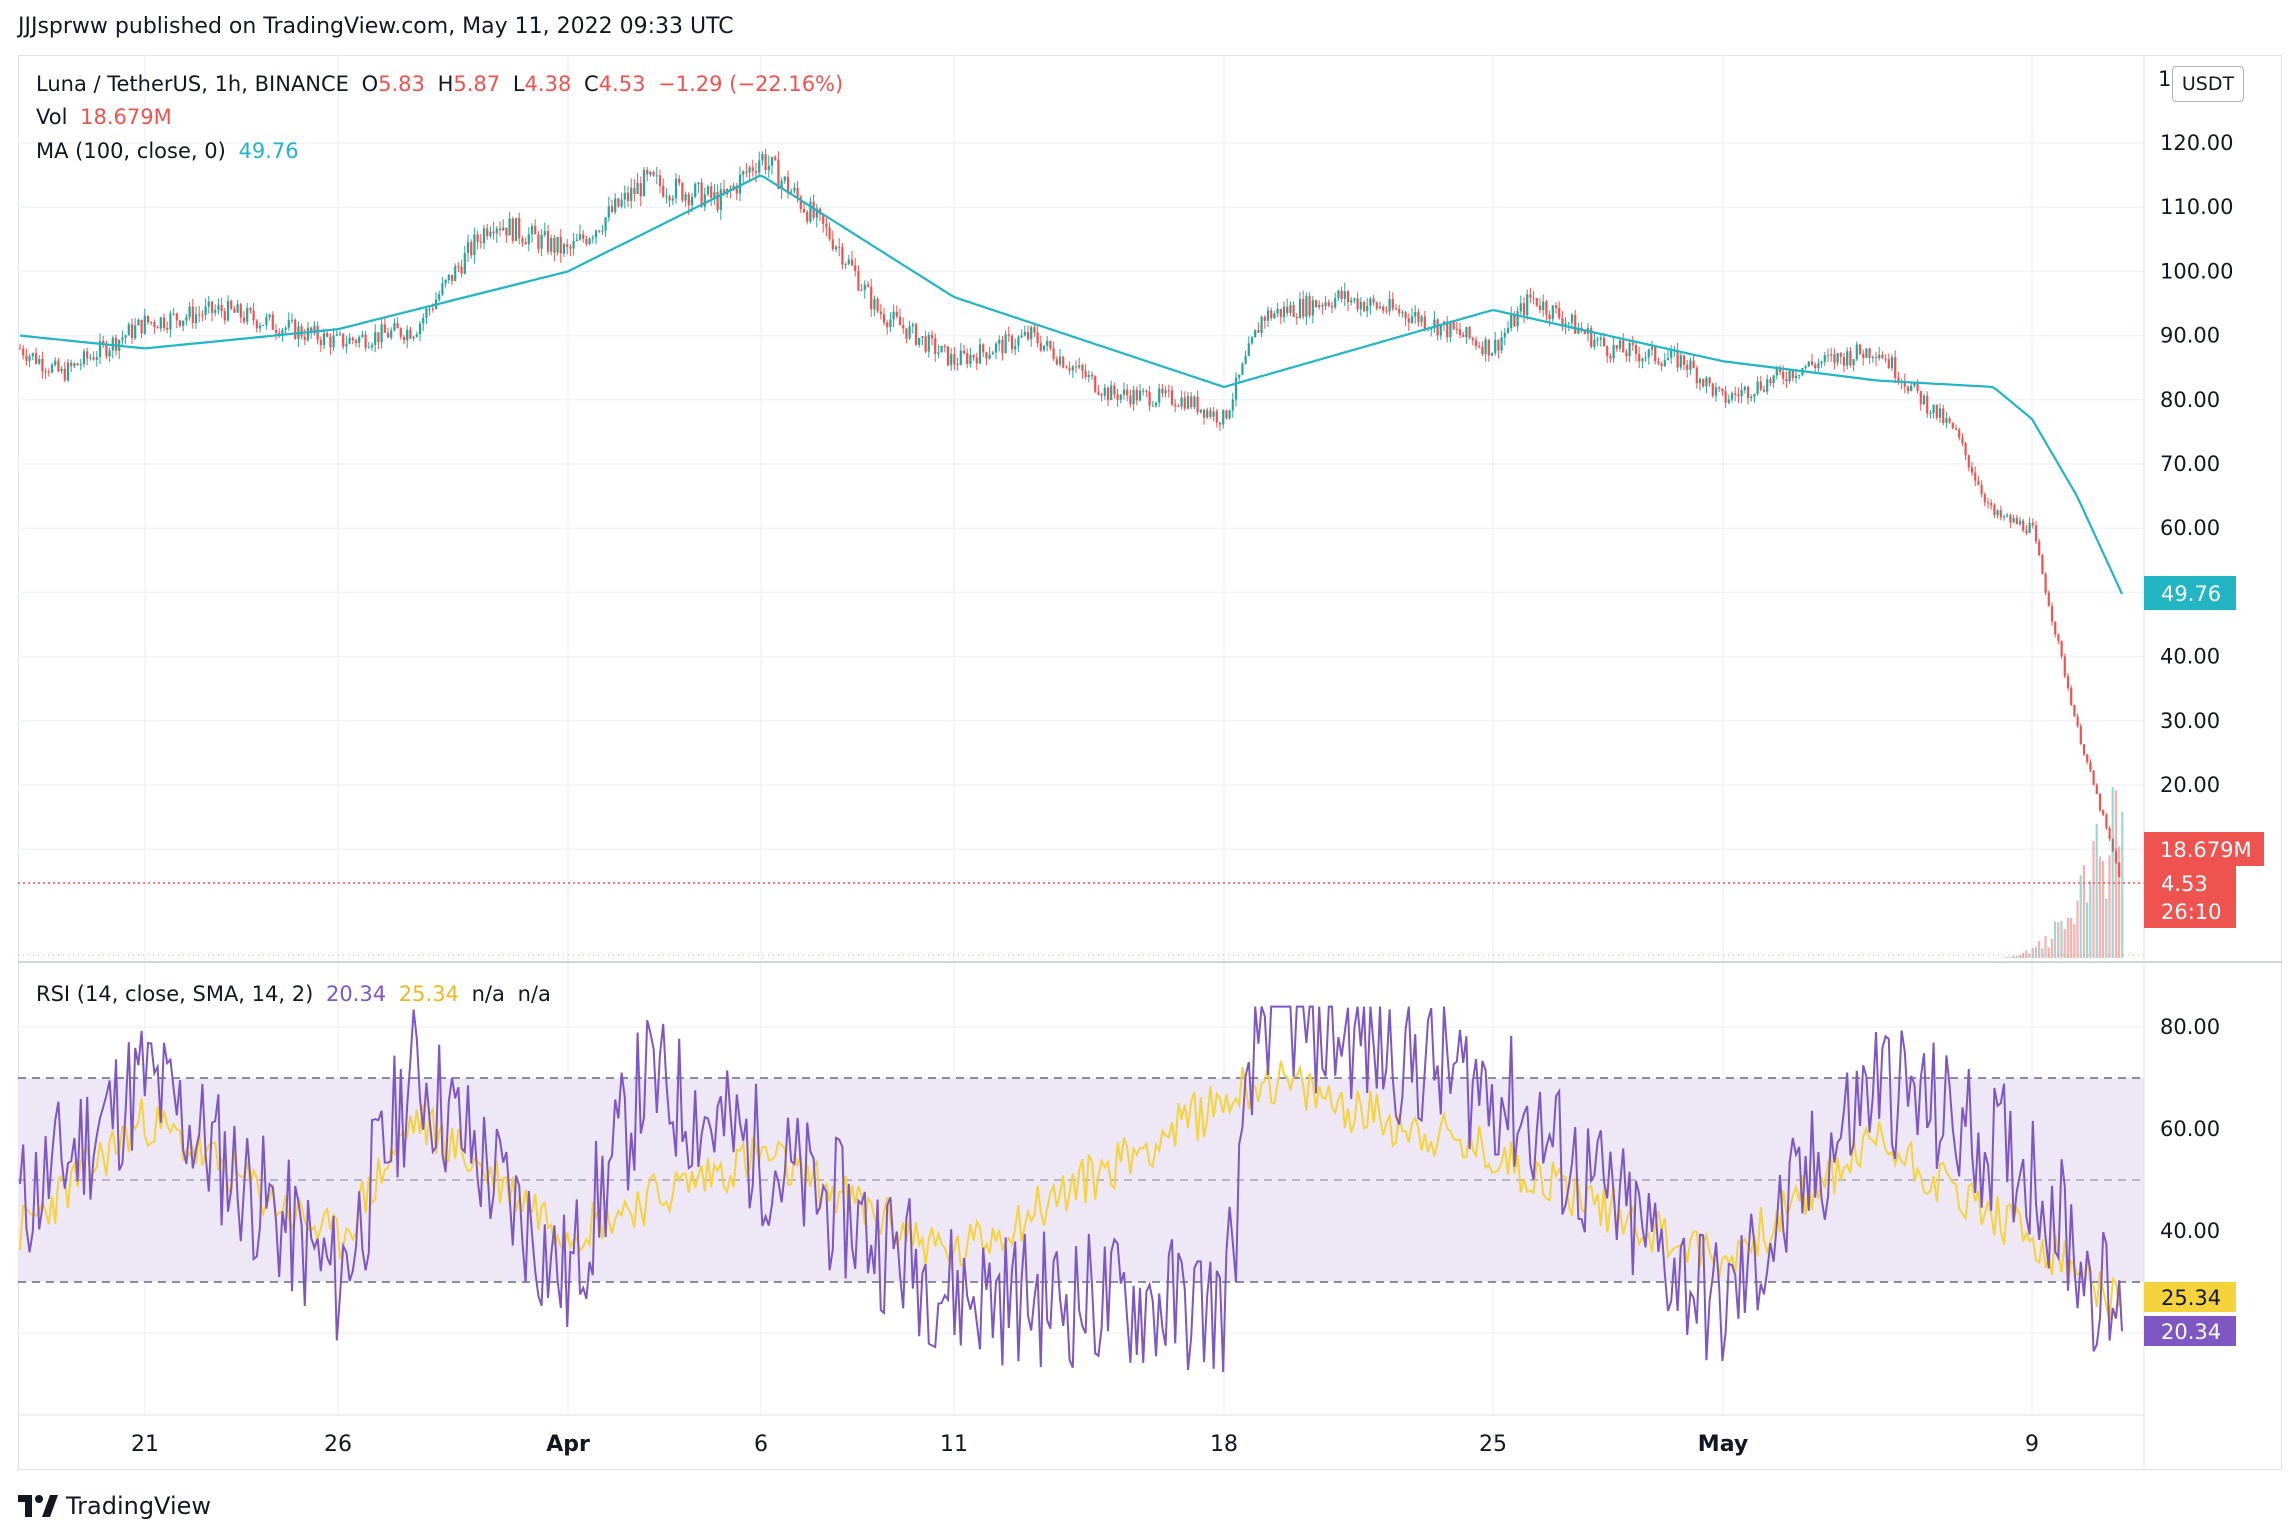 The width and height of the screenshot is (2292, 1540). Describe the element at coordinates (1085, 1444) in the screenshot. I see `time-axis-ticks: 21 26 Apr 6 11 18 25 May 9` at that location.